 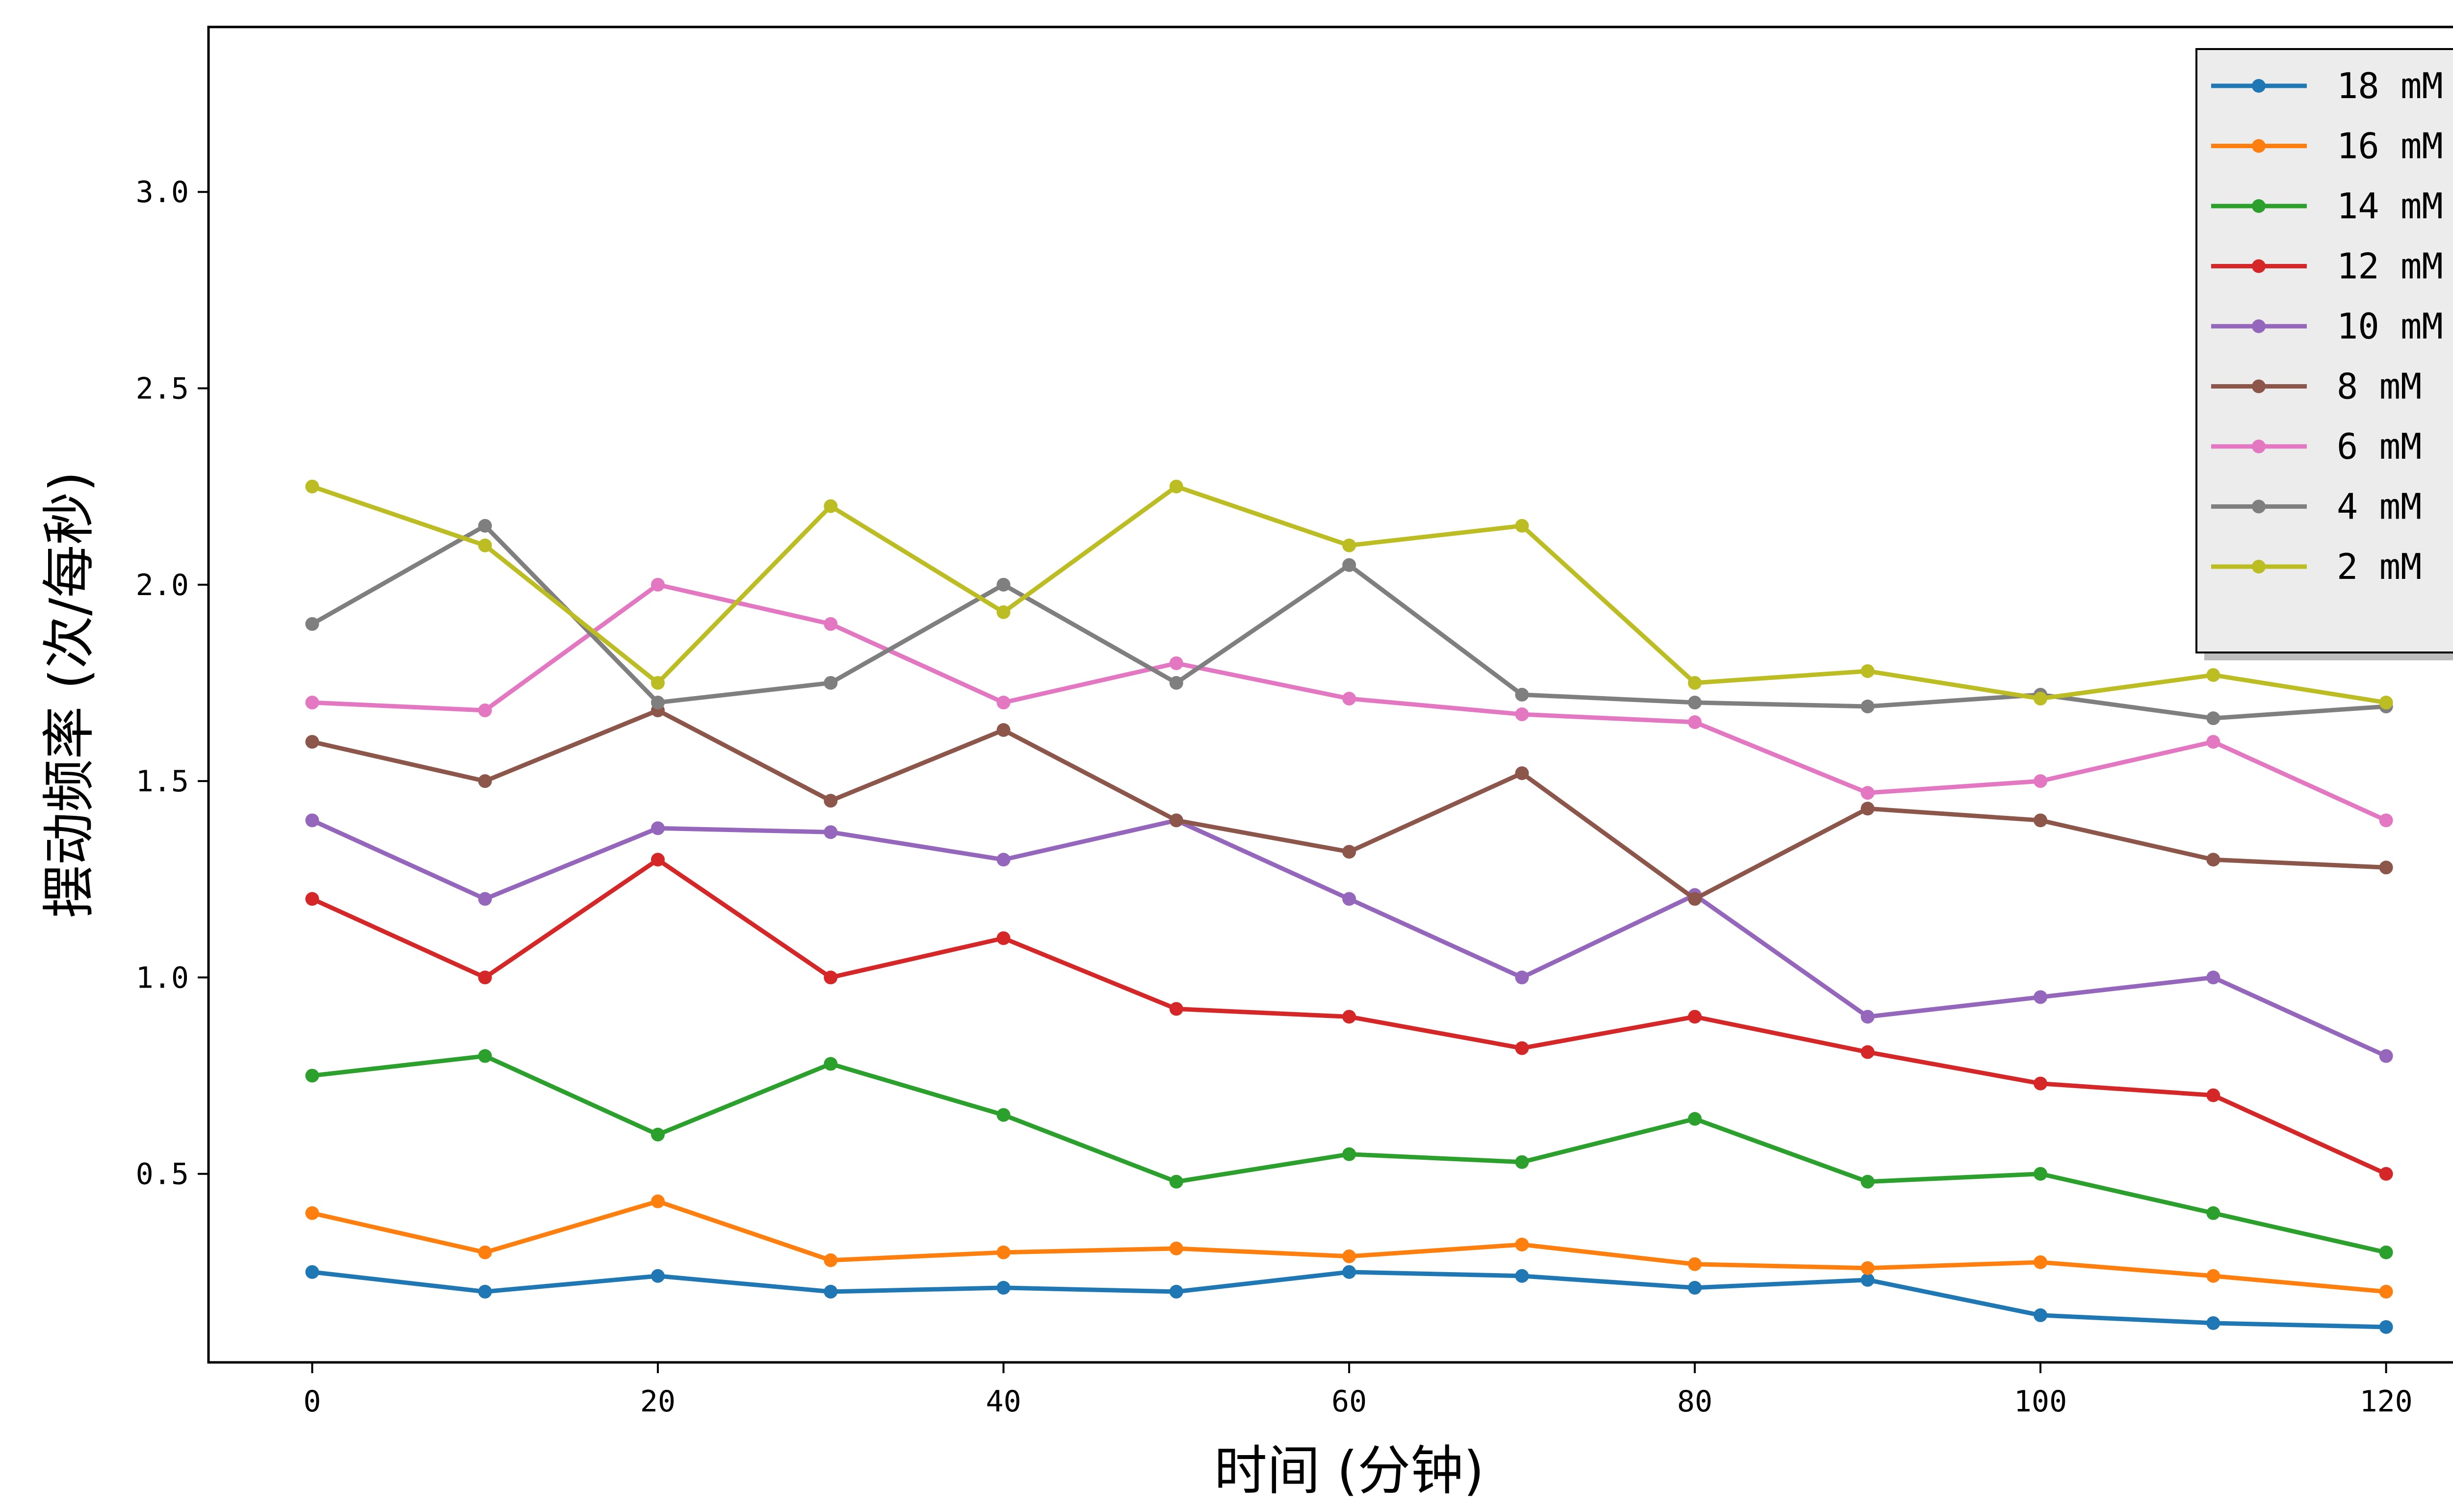 What do you see at coordinates (162, 389) in the screenshot?
I see `y-tick-label: 2.5` at bounding box center [162, 389].